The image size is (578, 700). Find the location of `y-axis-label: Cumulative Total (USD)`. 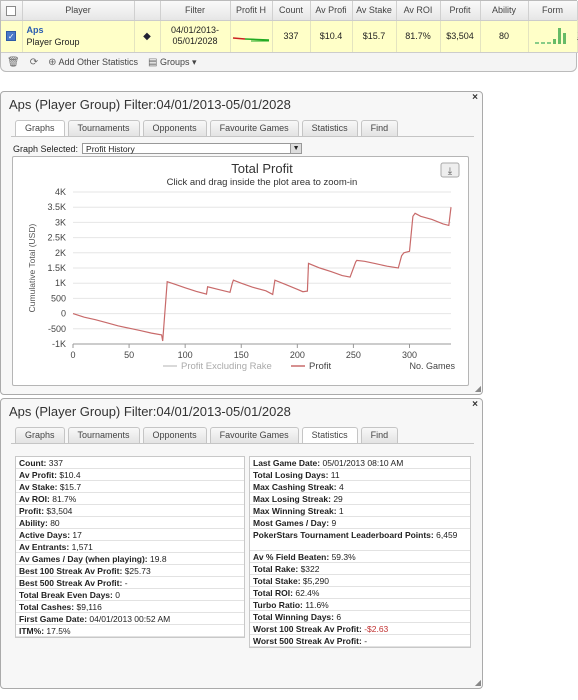

y-axis-label: Cumulative Total (USD) is located at coordinates (32, 268).